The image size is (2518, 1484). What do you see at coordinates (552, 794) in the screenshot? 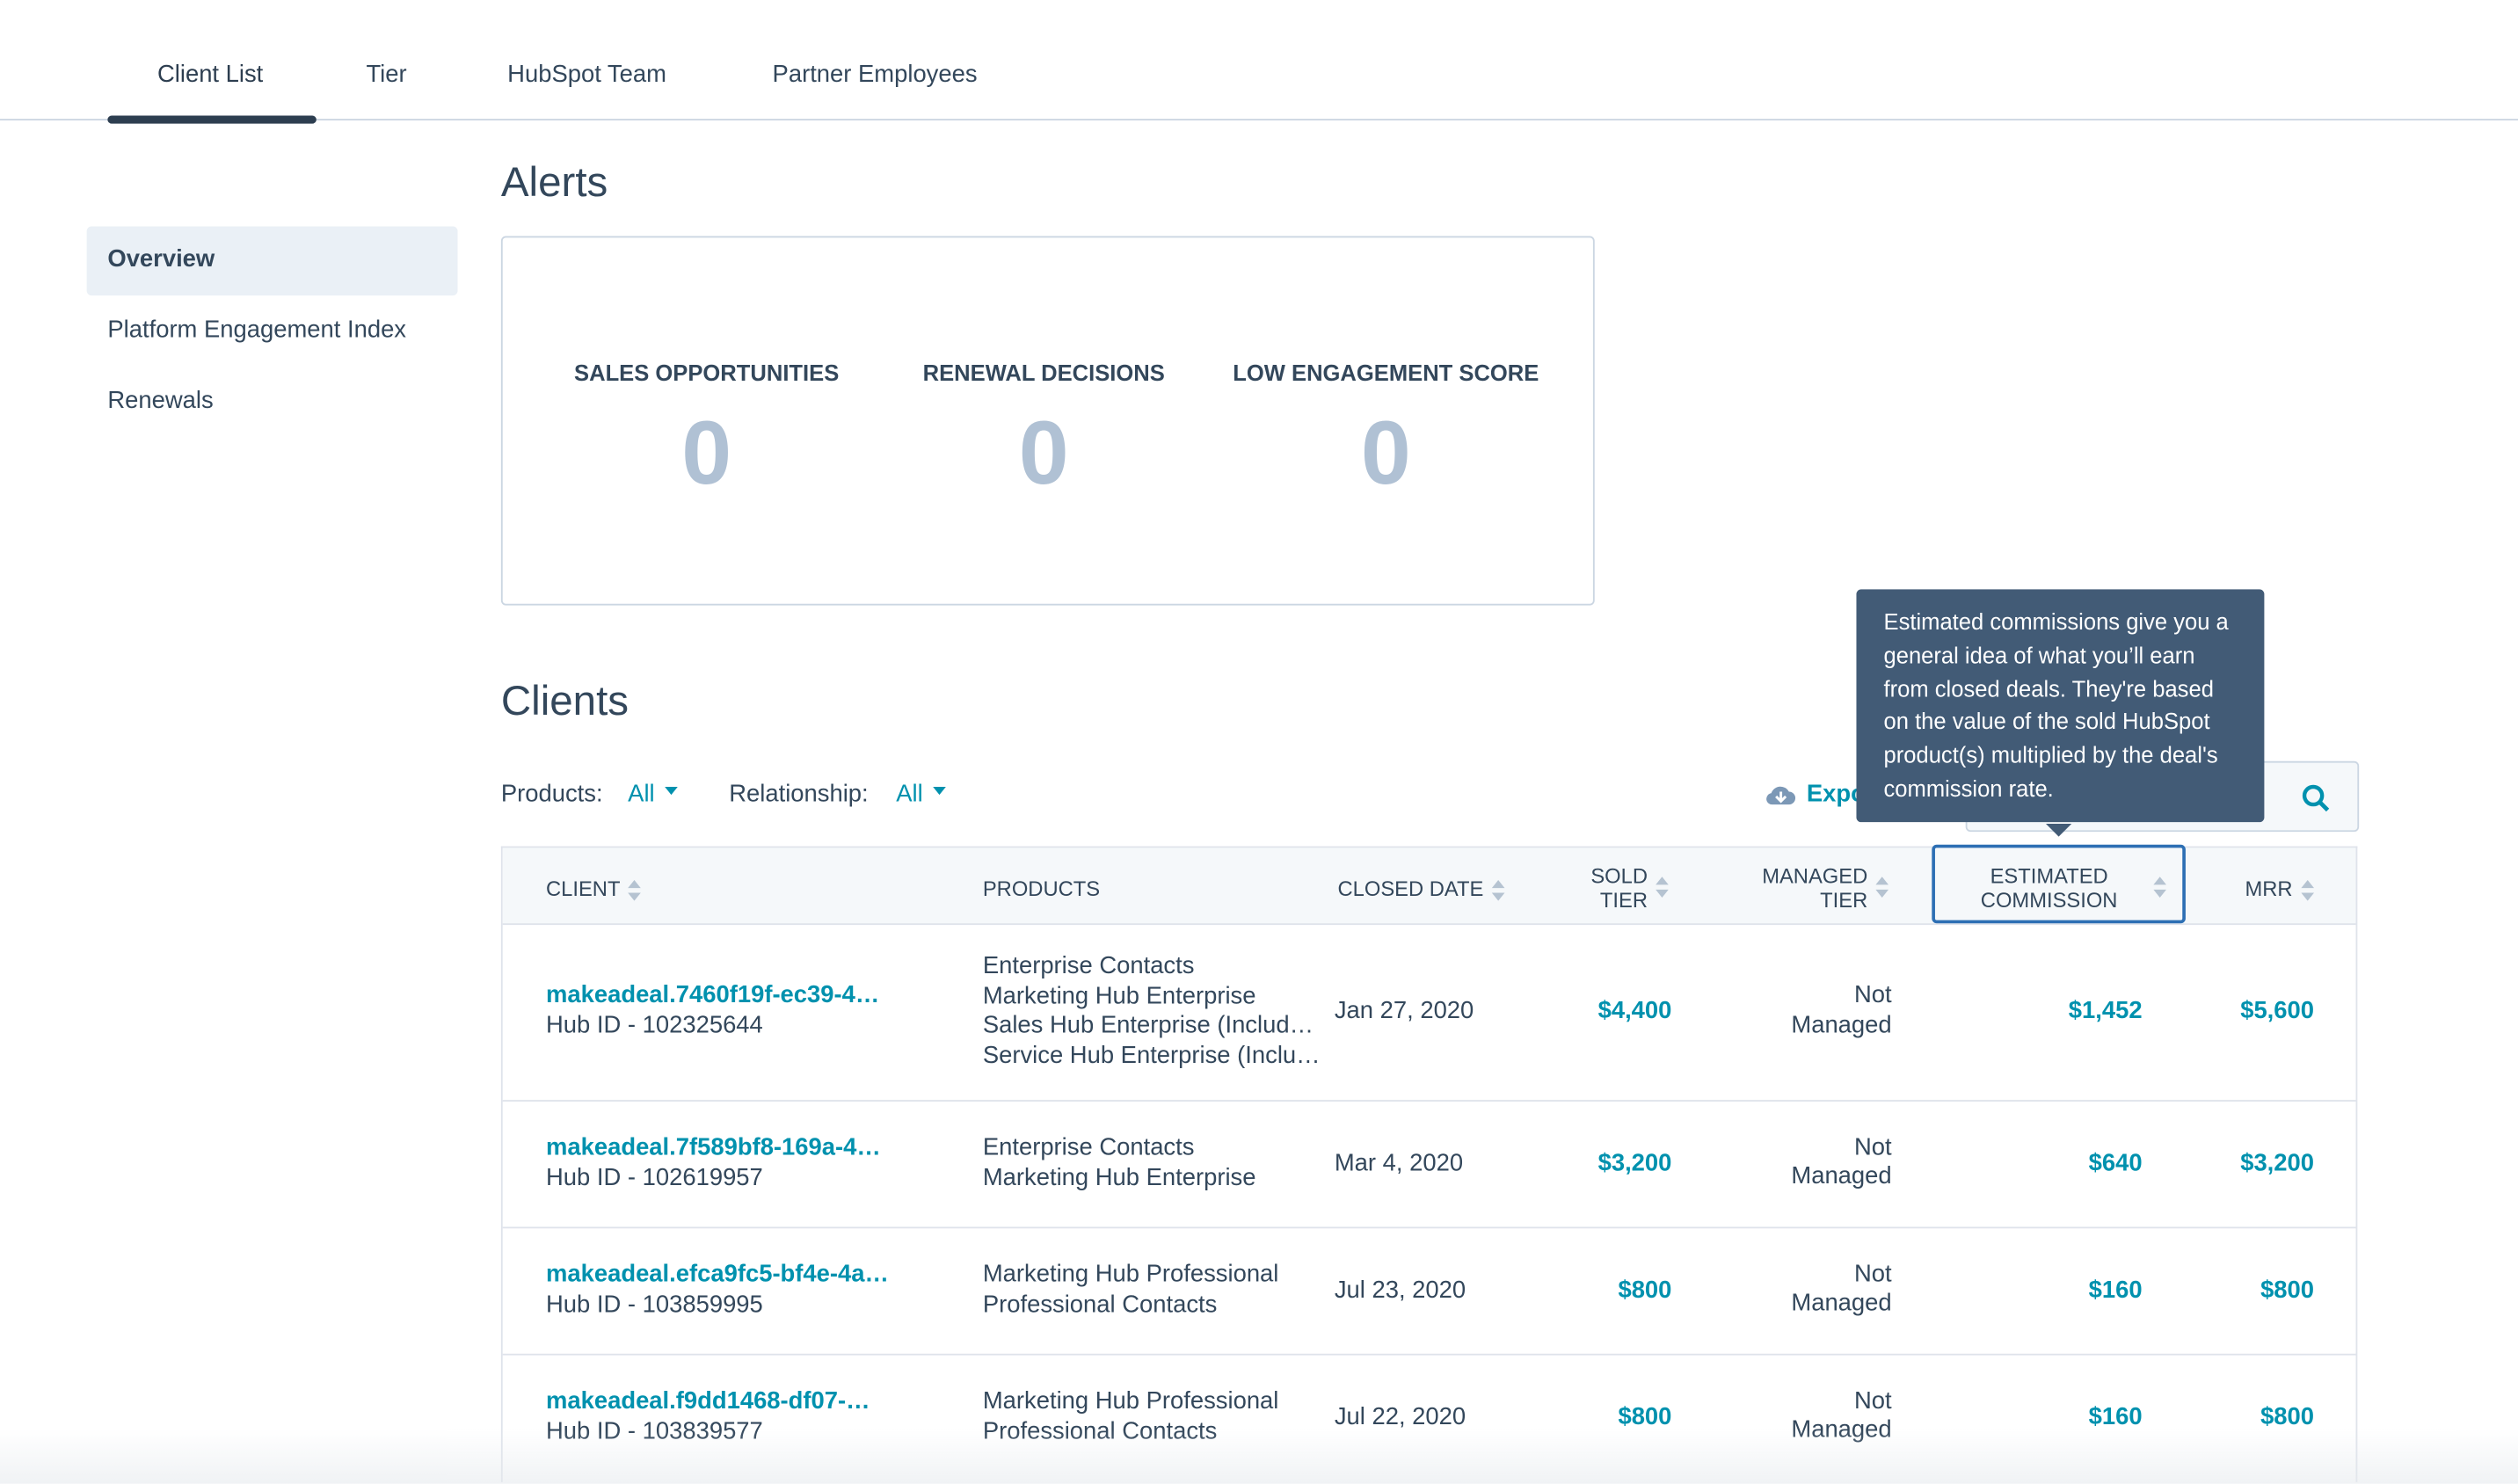
I see `filter-label: Products:` at bounding box center [552, 794].